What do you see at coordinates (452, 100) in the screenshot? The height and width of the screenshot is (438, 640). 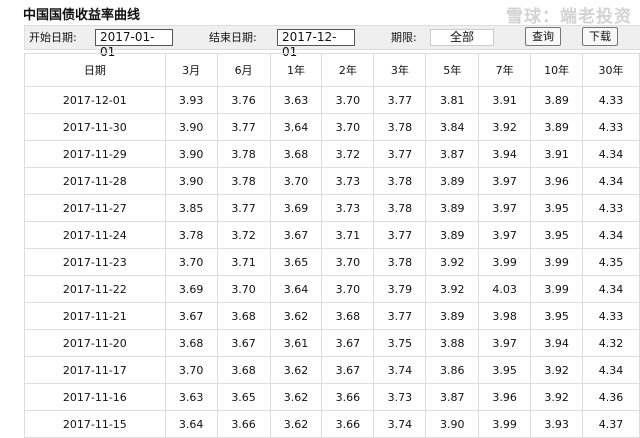 I see `yield-cell: 3.81` at bounding box center [452, 100].